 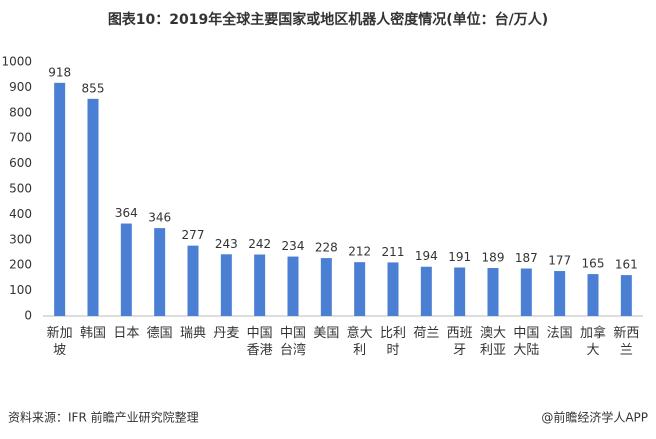 I want to click on x-tick-label: 法国, so click(x=560, y=333).